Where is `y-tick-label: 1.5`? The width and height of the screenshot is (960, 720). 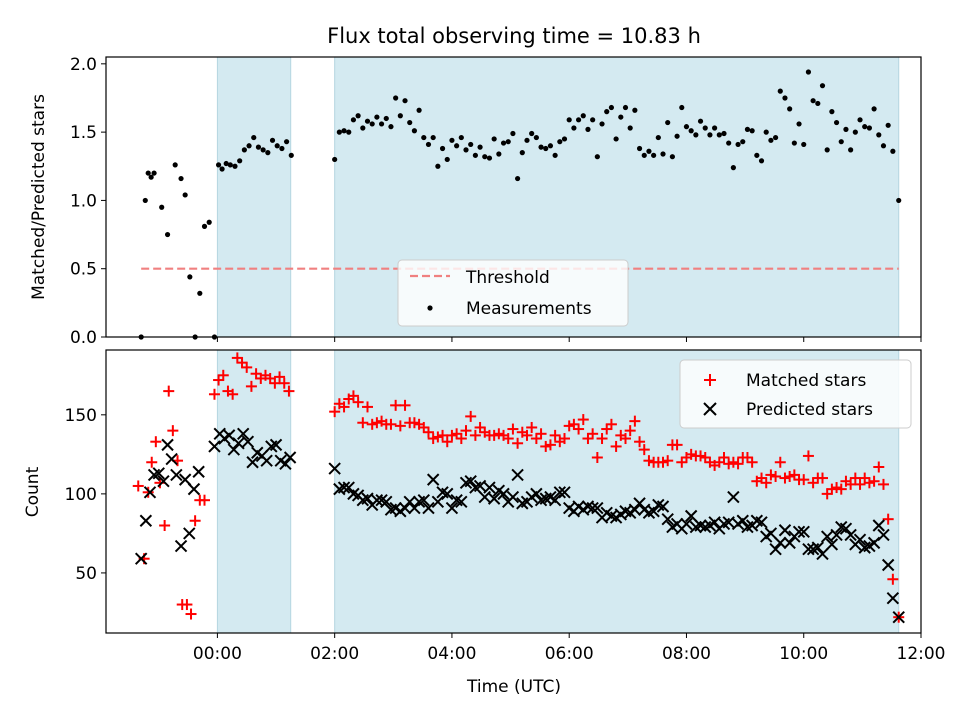 y-tick-label: 1.5 is located at coordinates (83, 133).